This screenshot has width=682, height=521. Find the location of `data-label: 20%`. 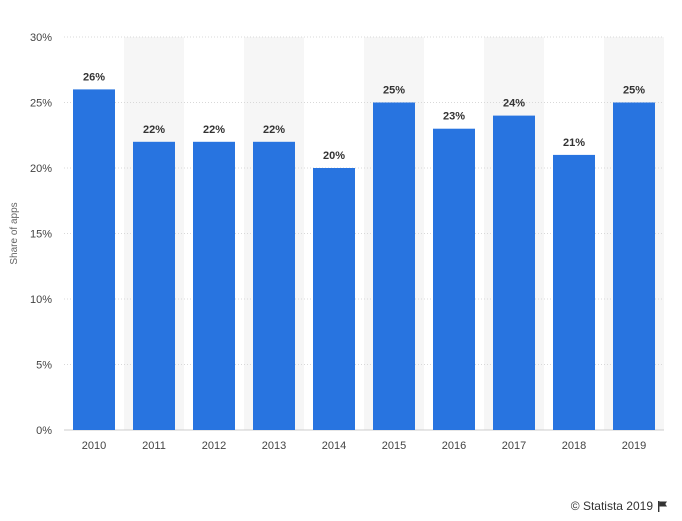

data-label: 20% is located at coordinates (334, 156).